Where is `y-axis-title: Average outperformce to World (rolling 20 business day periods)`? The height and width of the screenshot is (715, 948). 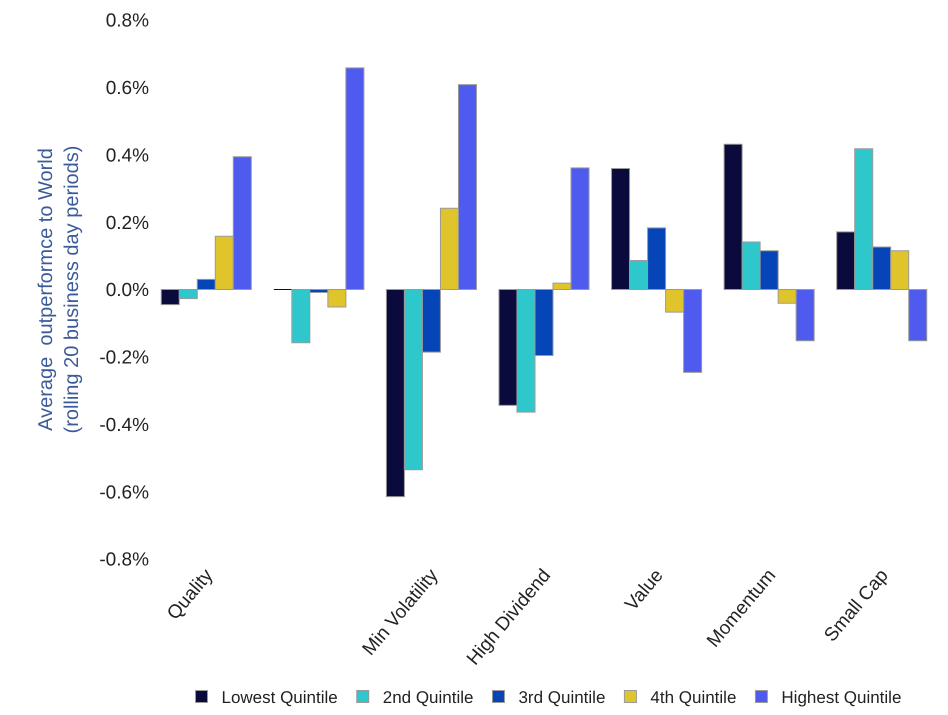 y-axis-title: Average outperformce to World (rolling 20 business day periods) is located at coordinates (58, 290).